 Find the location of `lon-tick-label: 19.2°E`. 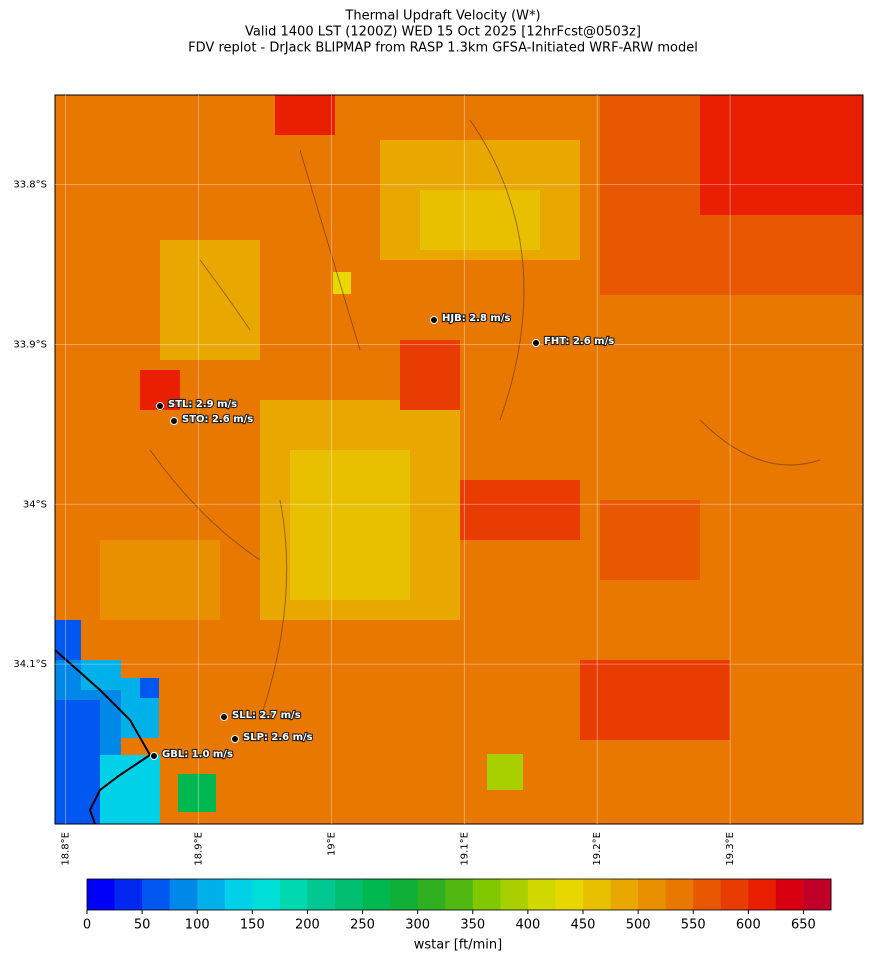

lon-tick-label: 19.2°E is located at coordinates (597, 849).